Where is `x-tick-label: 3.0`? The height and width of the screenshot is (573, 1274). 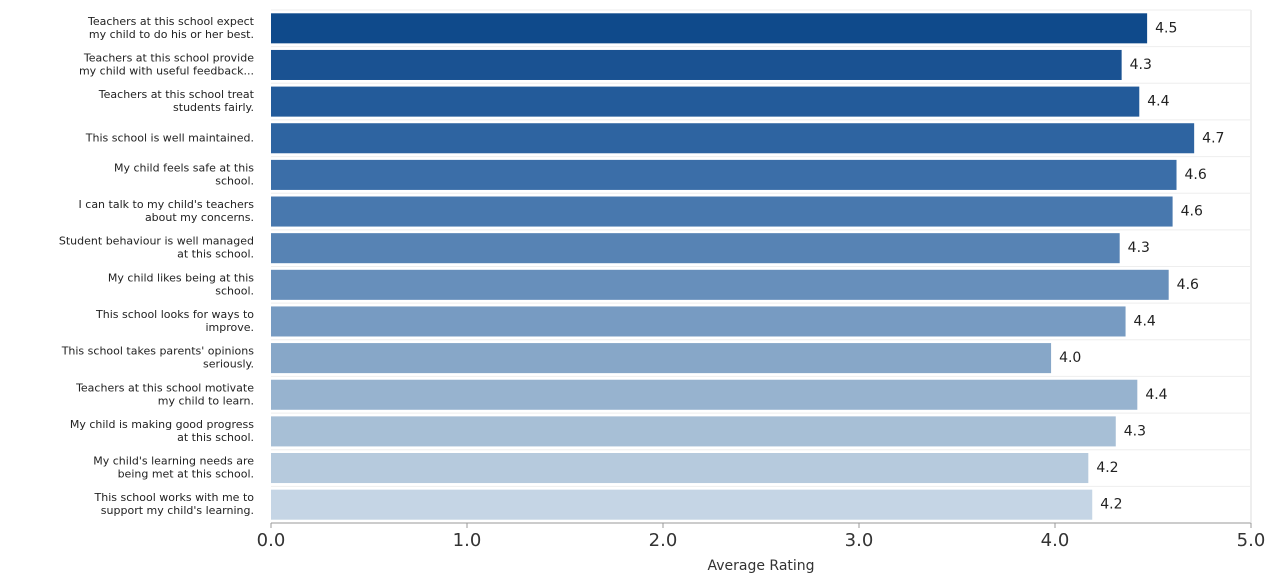
x-tick-label: 3.0 is located at coordinates (859, 540).